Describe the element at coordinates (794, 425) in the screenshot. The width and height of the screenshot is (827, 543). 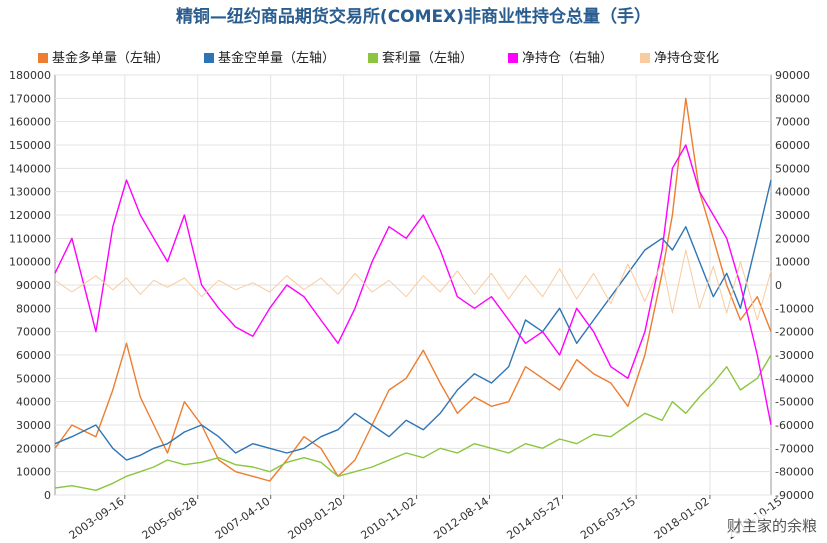
I see `y-right-tick-label: -60000` at that location.